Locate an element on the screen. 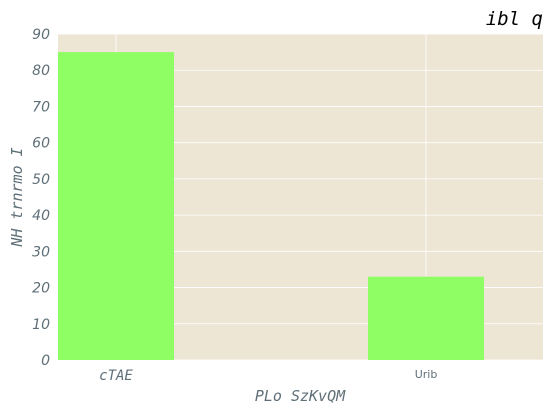  y-tick-label: 80 is located at coordinates (41, 71).